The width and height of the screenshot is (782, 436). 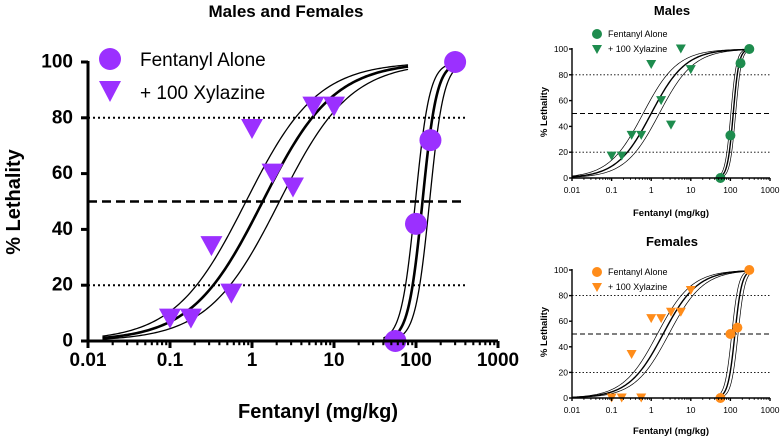 What do you see at coordinates (671, 431) in the screenshot?
I see `females-chart-x-label: Fentanyl (mg/kg)` at bounding box center [671, 431].